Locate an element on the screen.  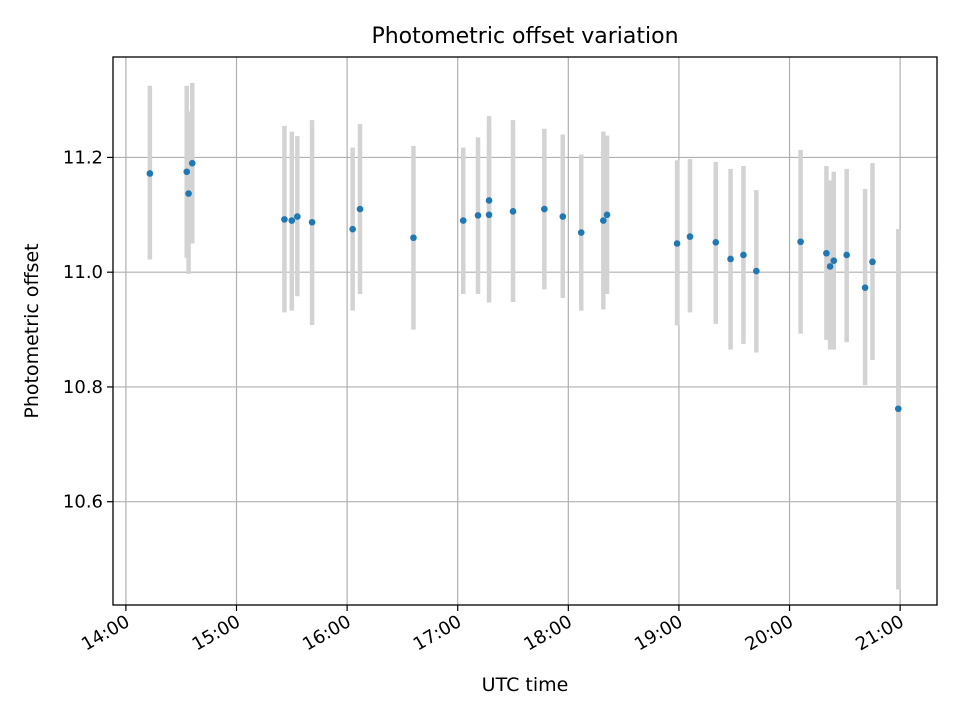
y-tick-label: 11.2 is located at coordinates (83, 157).